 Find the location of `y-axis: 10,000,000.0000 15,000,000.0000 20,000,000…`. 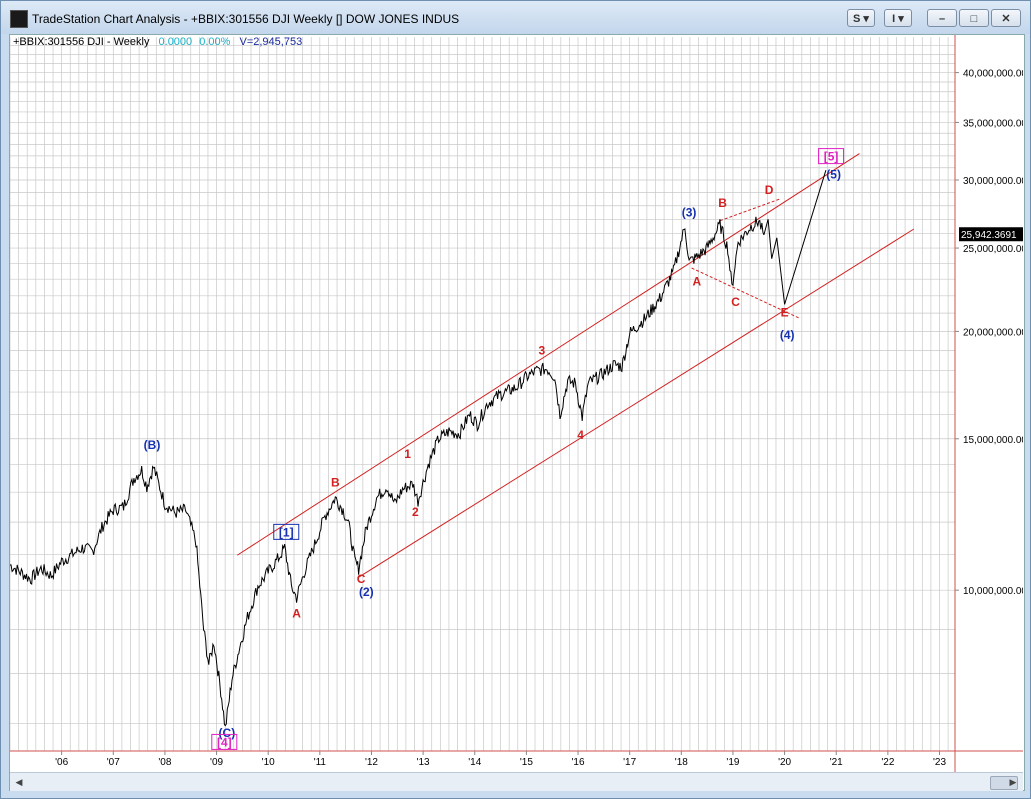

y-axis: 10,000,000.0000 15,000,000.0000 20,000,000… is located at coordinates (989, 333).